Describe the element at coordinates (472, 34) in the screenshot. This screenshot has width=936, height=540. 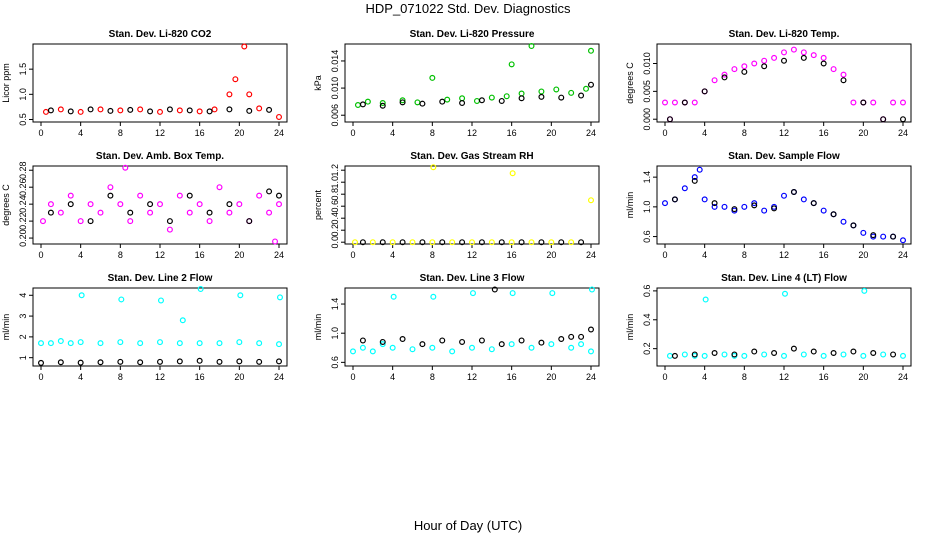
I see `panel-title: Stan. Dev. Li-820 Pressure` at that location.